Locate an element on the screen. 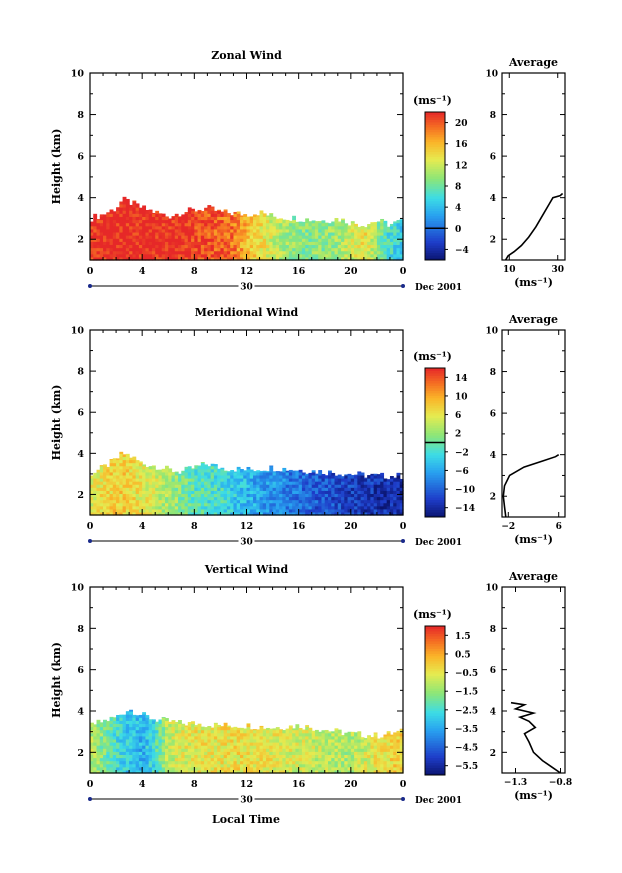 The image size is (622, 873). y-tick-label: 2 is located at coordinates (80, 495).